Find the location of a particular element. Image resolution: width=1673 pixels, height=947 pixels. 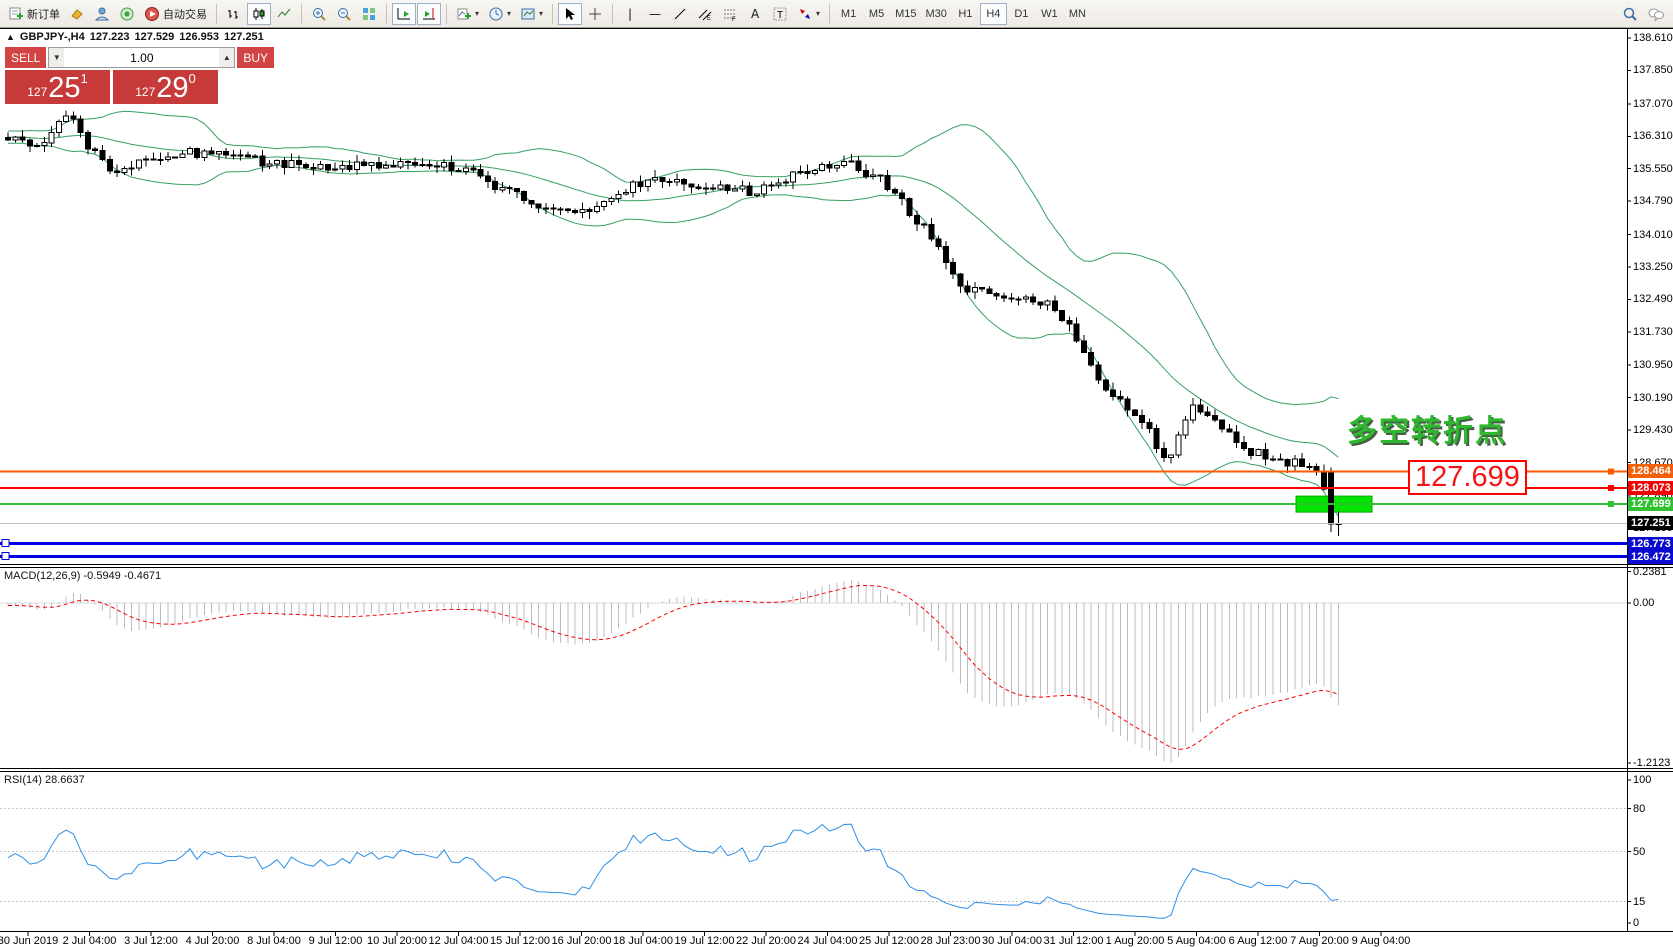

volume-stepper: ▼ ▲ is located at coordinates (142, 57).